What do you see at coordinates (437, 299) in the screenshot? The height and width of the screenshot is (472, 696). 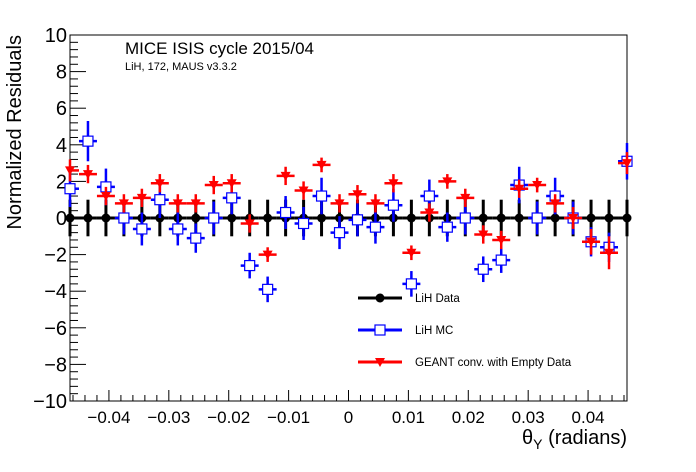 I see `legend-label: LiH Data` at bounding box center [437, 299].